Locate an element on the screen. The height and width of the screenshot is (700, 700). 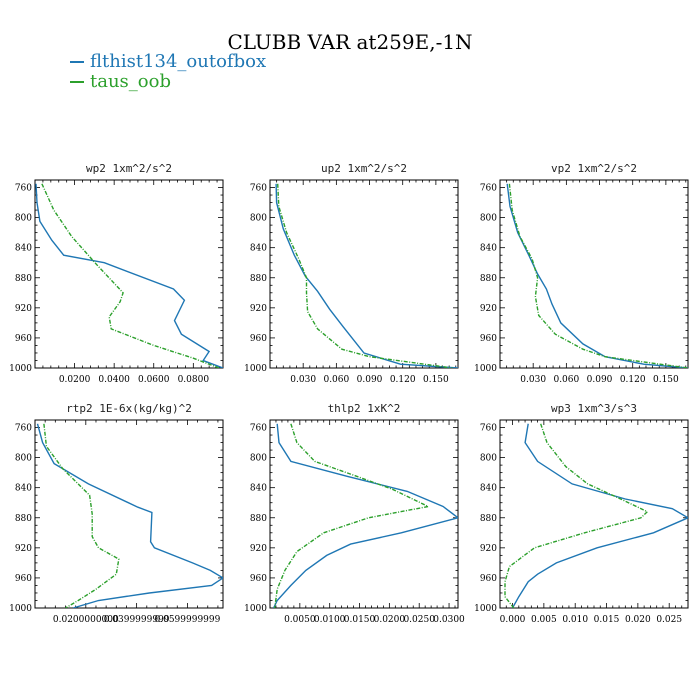
x-tick-label: 0.015 is located at coordinates (607, 620).